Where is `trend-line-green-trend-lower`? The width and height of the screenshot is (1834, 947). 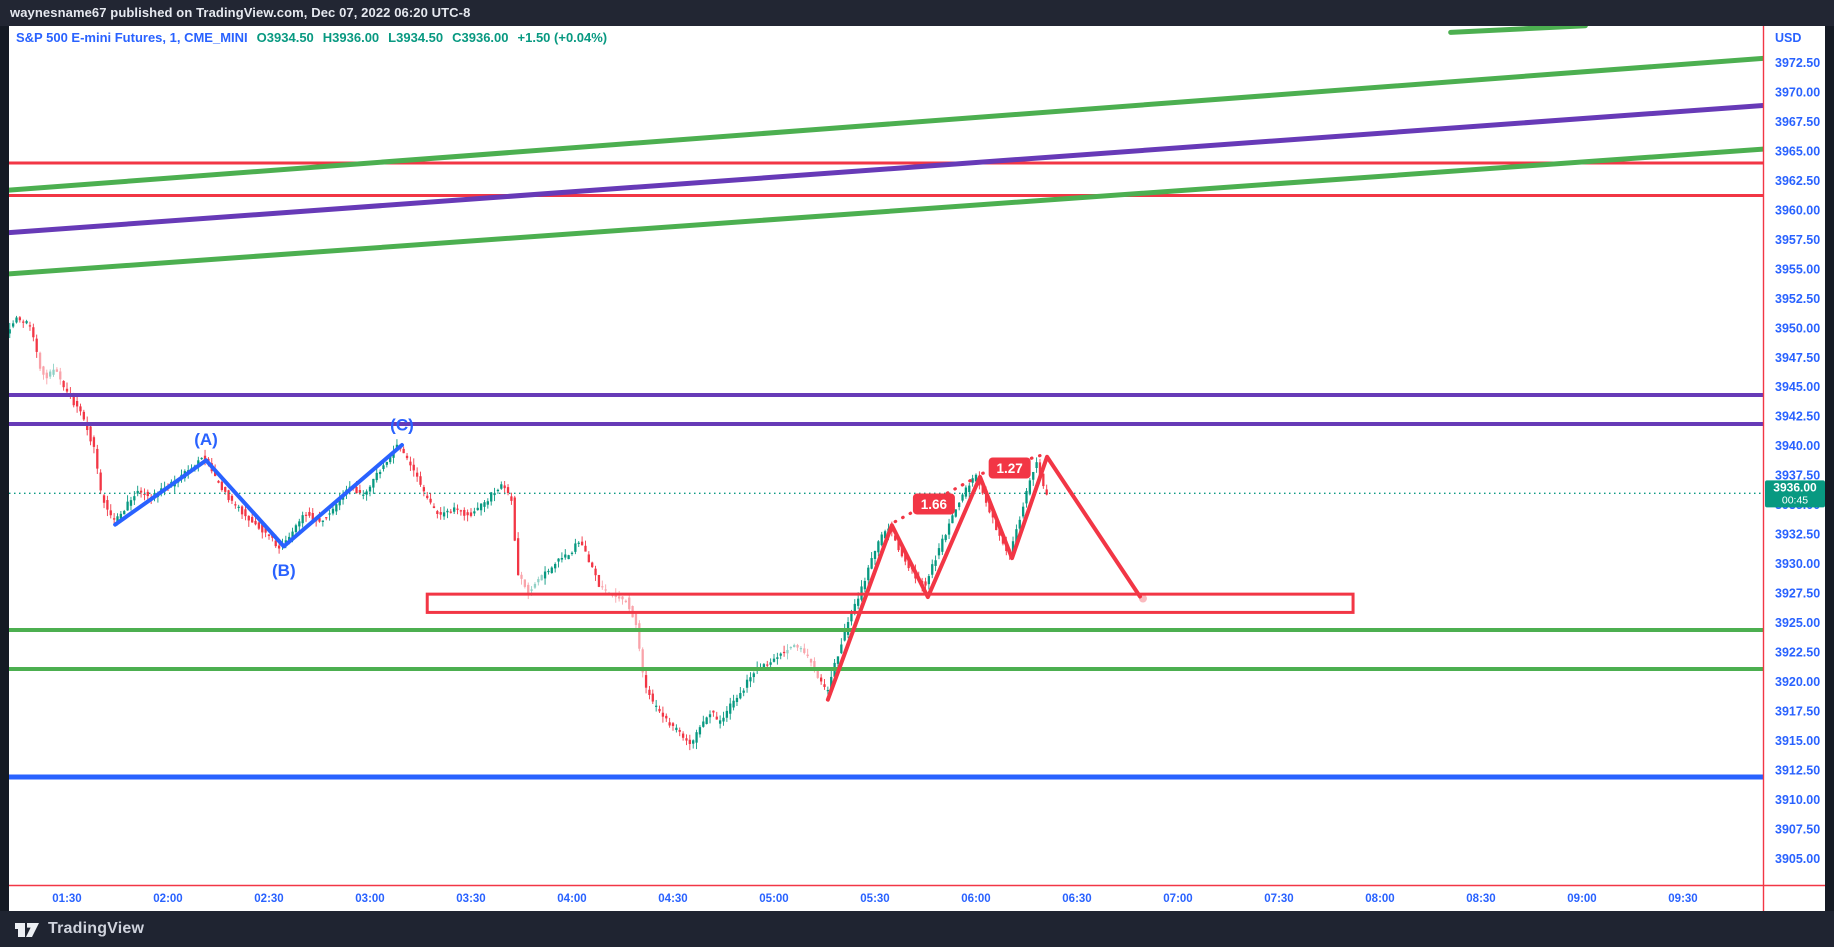
trend-line-green-trend-lower is located at coordinates (886, 211).